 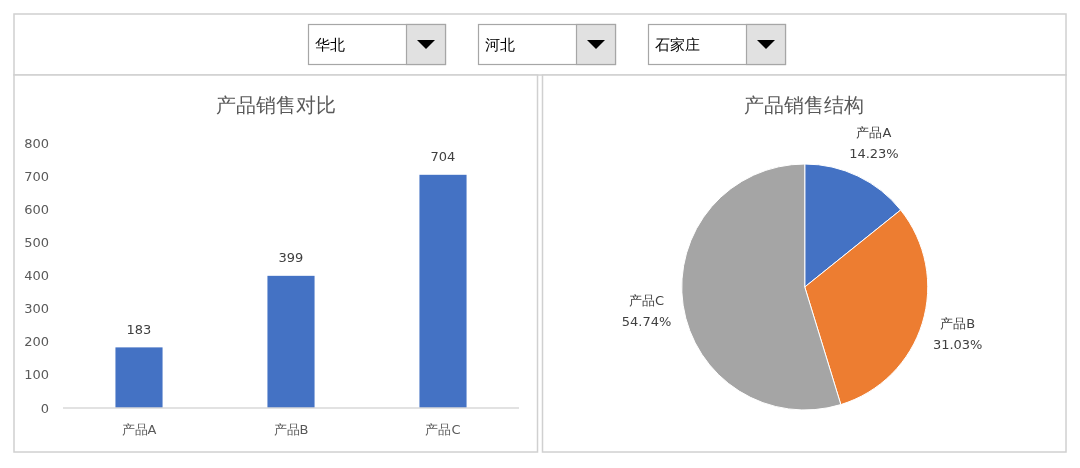 What do you see at coordinates (36, 309) in the screenshot?
I see `y-tick-label: 300` at bounding box center [36, 309].